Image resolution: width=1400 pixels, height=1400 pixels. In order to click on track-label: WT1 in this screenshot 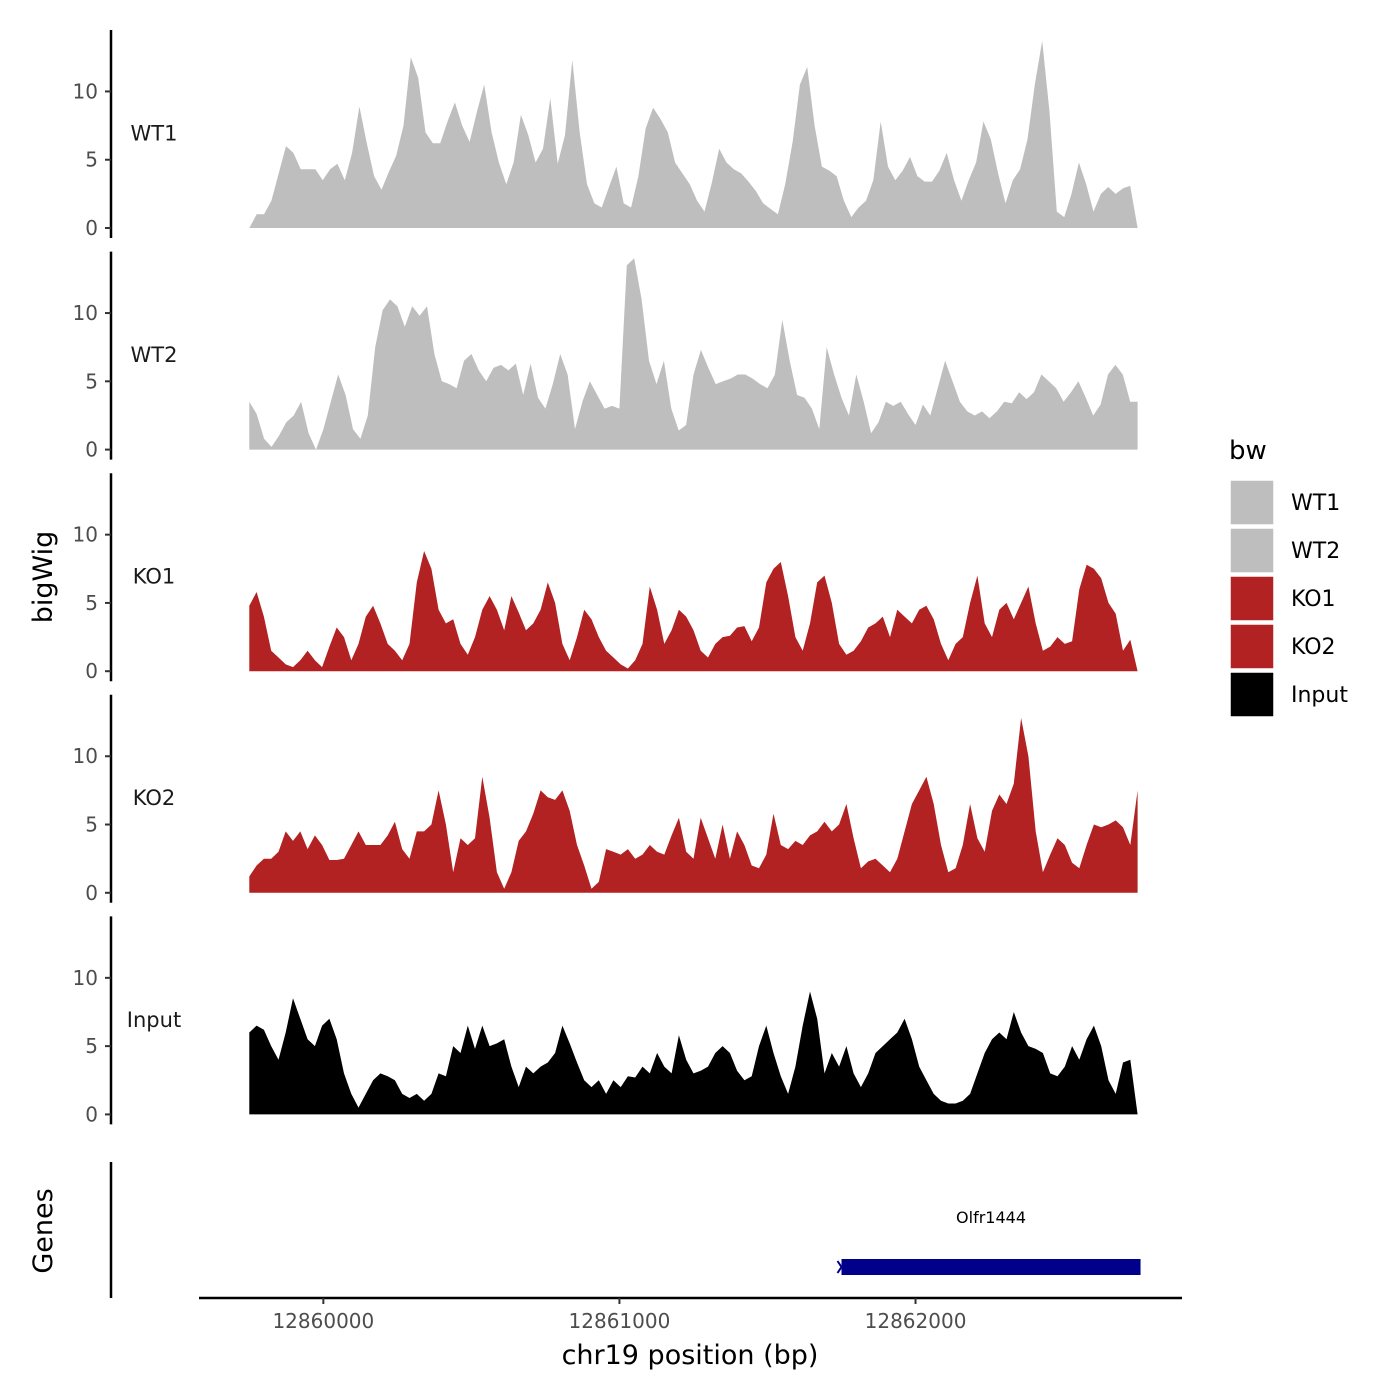, I will do `click(154, 133)`.